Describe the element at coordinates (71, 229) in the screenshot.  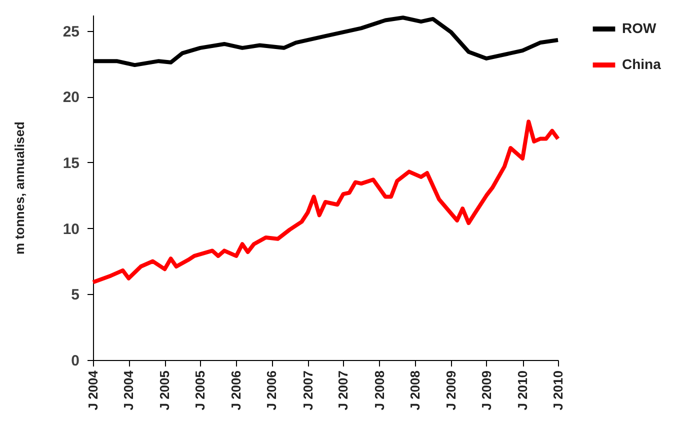
I see `y-tick-label: 10` at that location.